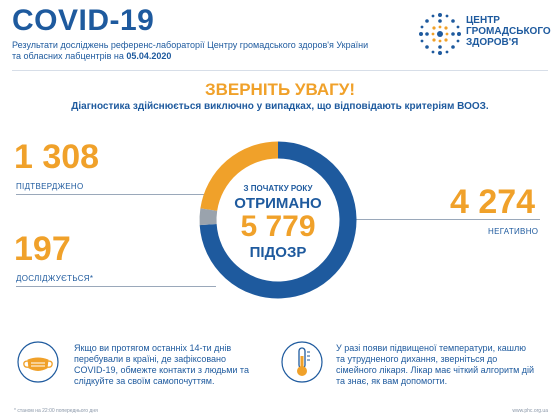 The height and width of the screenshot is (420, 560). What do you see at coordinates (212, 56) in the screenshot?
I see `subtitle-line2: та обласних лабцентрів на 05.04.2020` at bounding box center [212, 56].